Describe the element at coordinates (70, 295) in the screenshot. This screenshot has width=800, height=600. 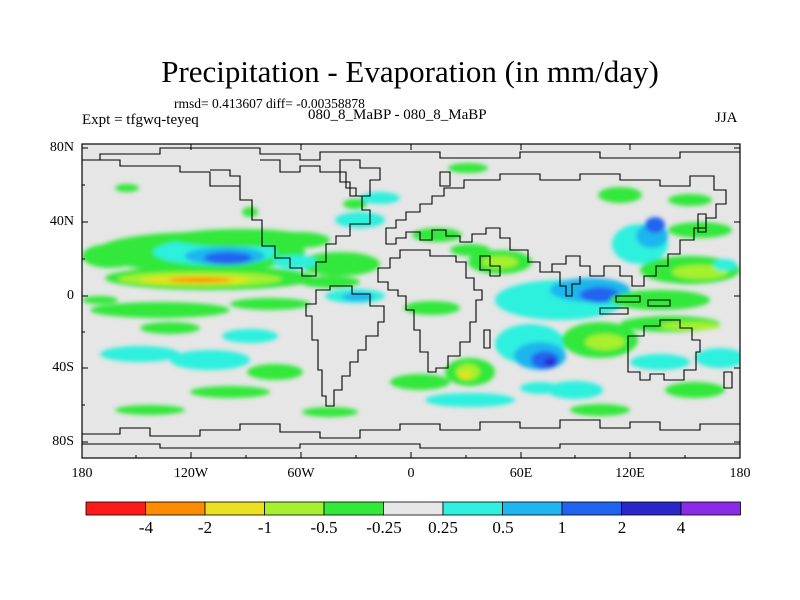
I see `lat-label-0: 0` at that location.